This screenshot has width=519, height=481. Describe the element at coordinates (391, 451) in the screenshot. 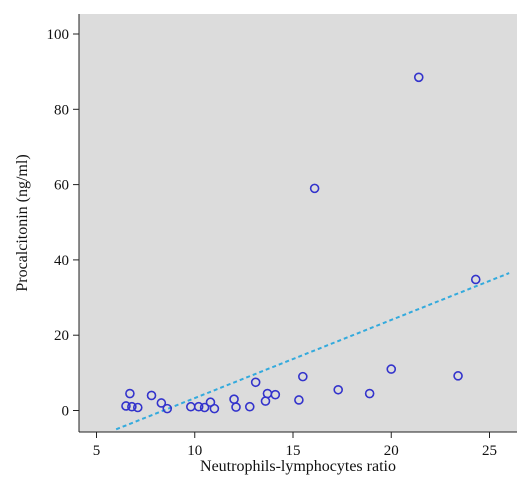

I see `x-tick-label: 20` at that location.